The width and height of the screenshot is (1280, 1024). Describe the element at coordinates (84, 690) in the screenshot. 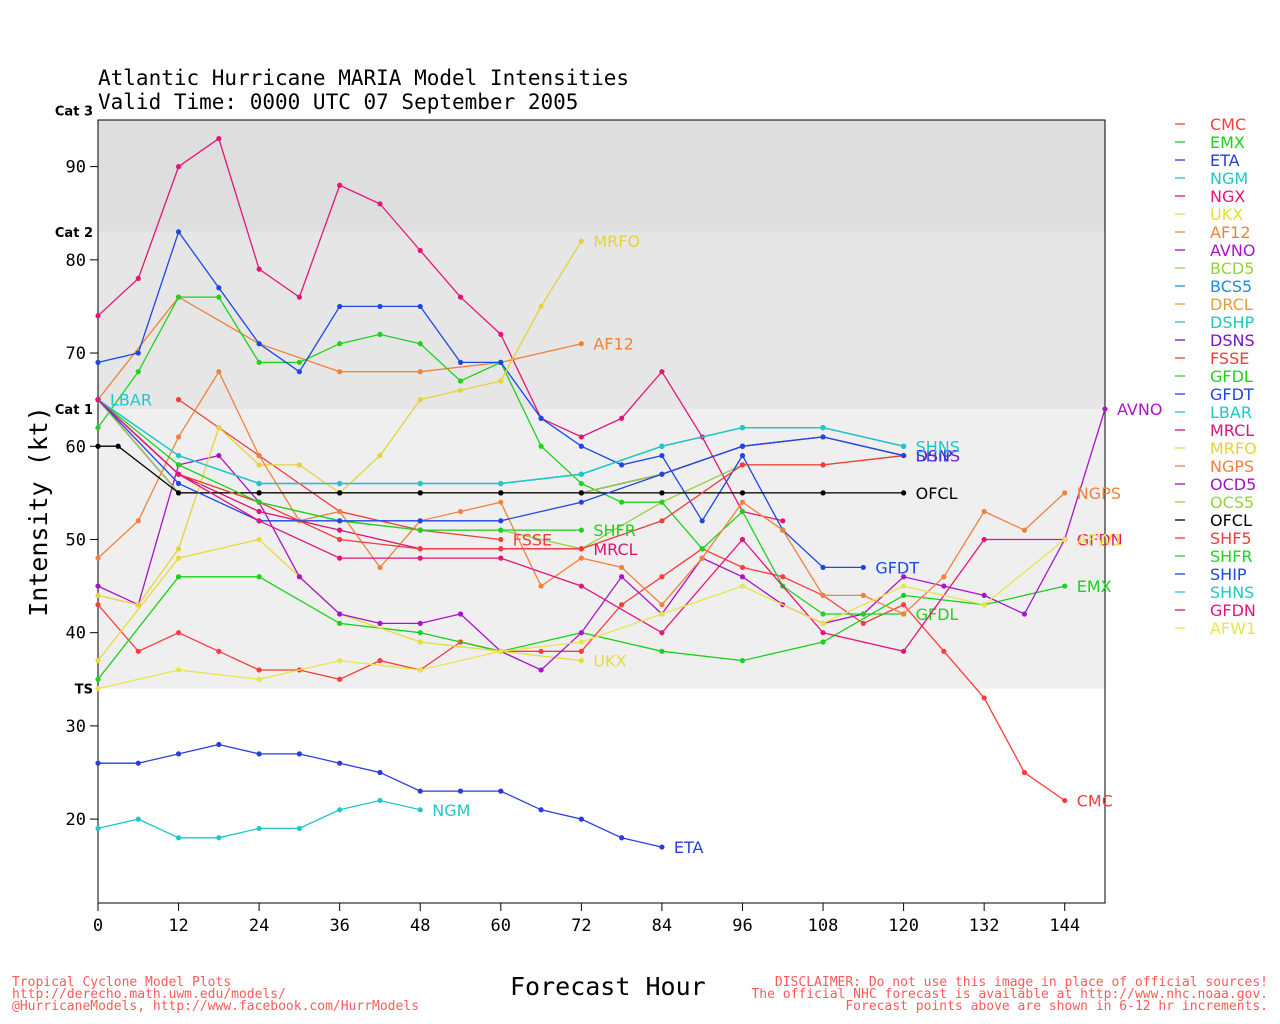

I see `category-label-ts: TS` at that location.